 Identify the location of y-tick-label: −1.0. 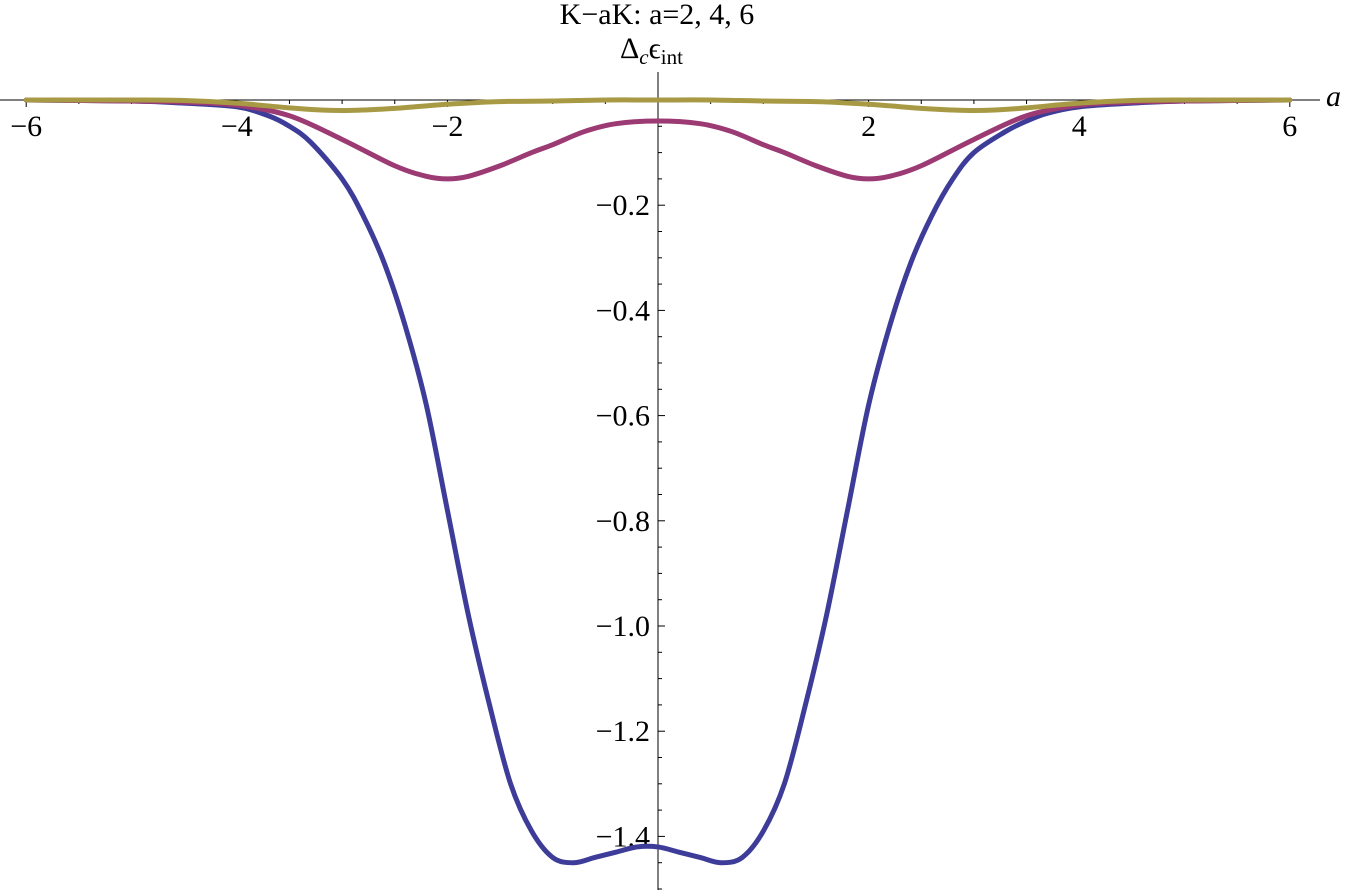
(623, 626).